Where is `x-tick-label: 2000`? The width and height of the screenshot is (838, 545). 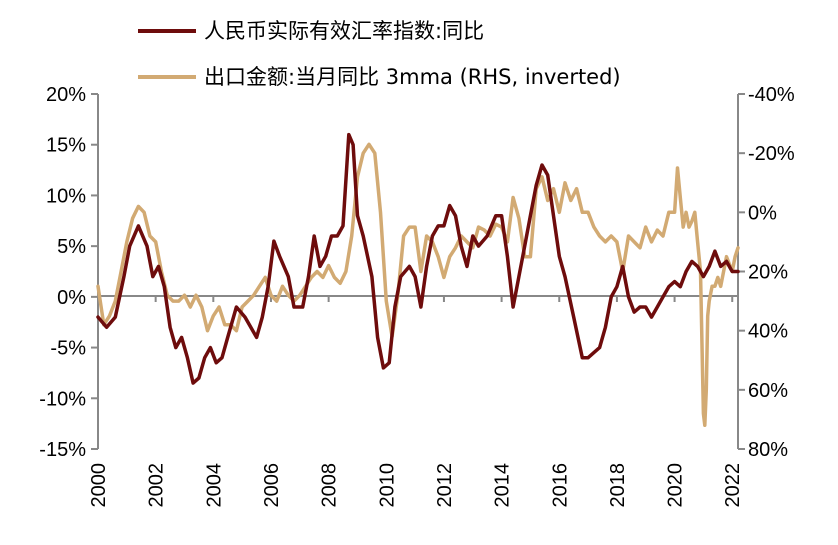
x-tick-label: 2000 is located at coordinates (99, 485).